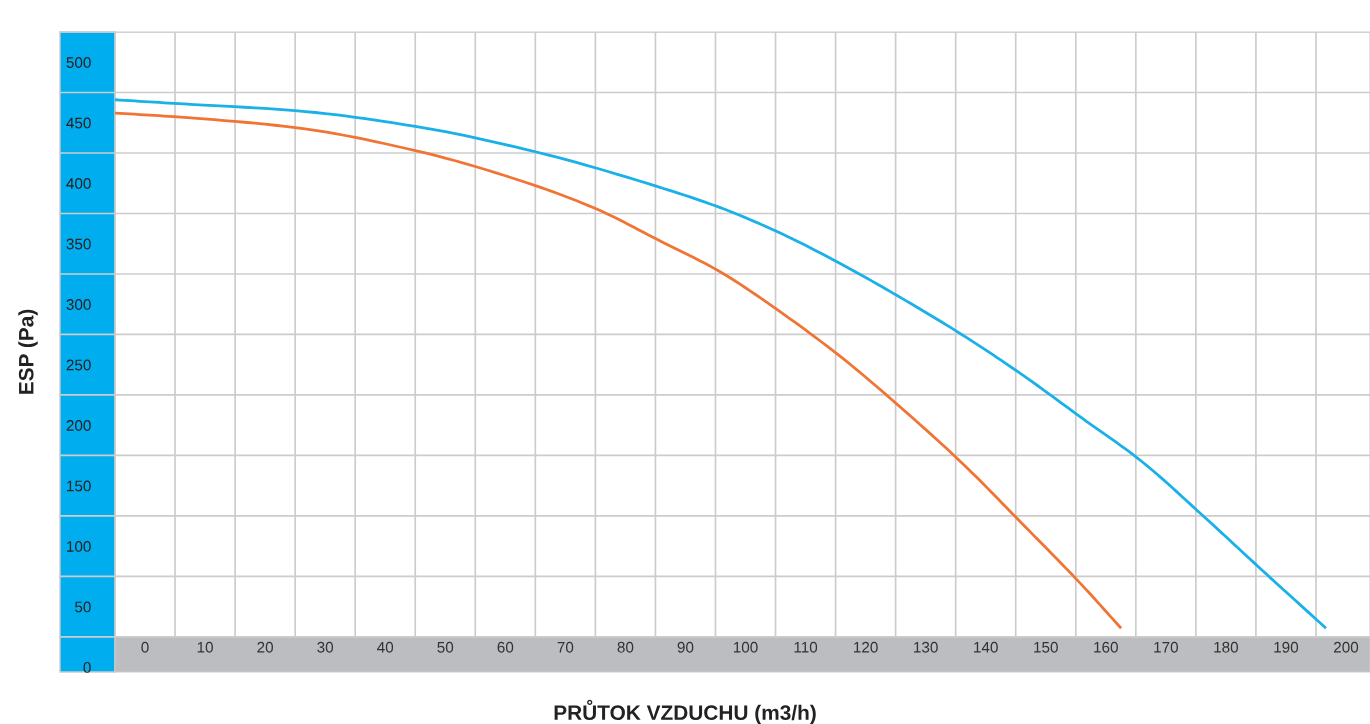 This screenshot has height=724, width=1370. I want to click on x-tick-label: 40, so click(385, 647).